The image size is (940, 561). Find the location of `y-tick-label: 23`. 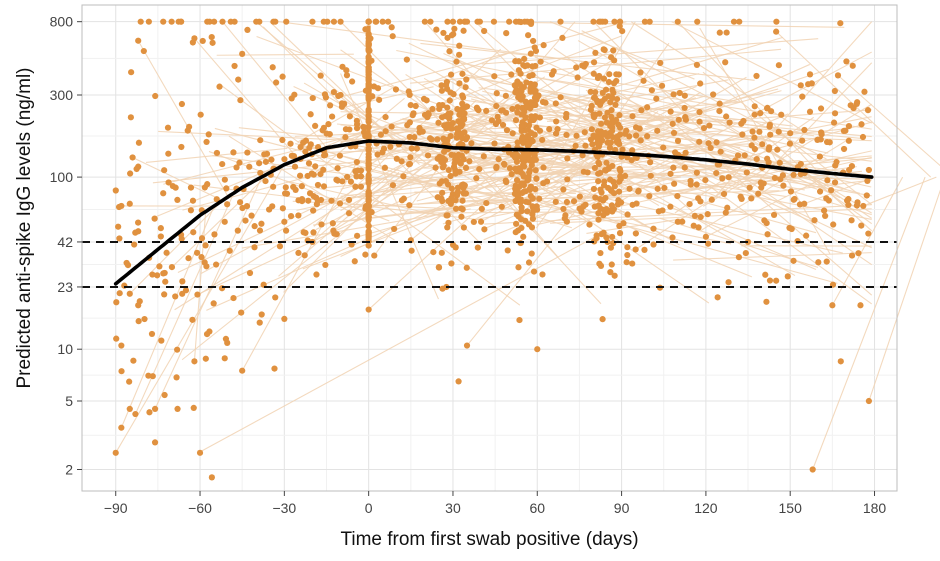

y-tick-label: 23 is located at coordinates (65, 287).